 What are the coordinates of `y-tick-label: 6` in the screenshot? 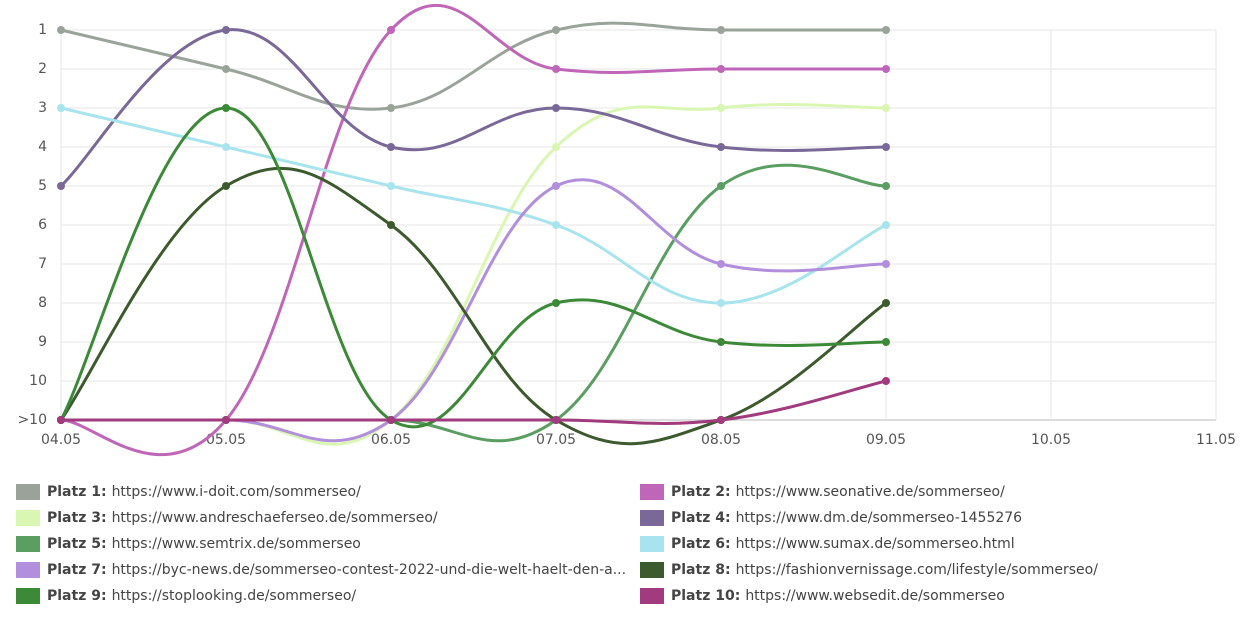 It's located at (42, 225).